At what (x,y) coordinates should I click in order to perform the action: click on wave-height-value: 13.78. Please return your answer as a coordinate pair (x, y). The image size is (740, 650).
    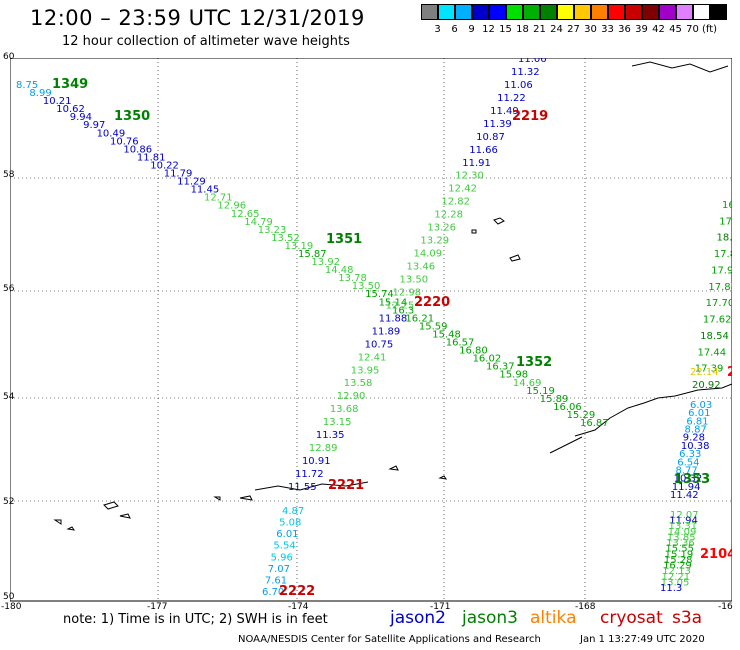
    Looking at the image, I should click on (352, 278).